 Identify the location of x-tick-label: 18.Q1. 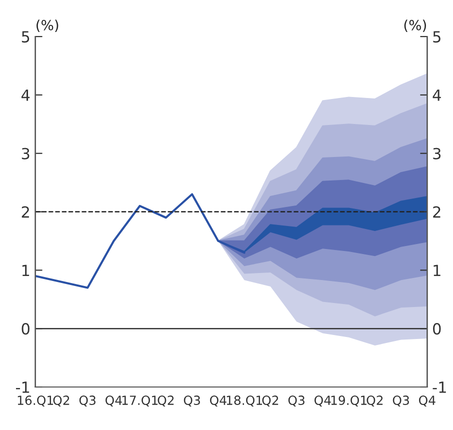
(244, 401).